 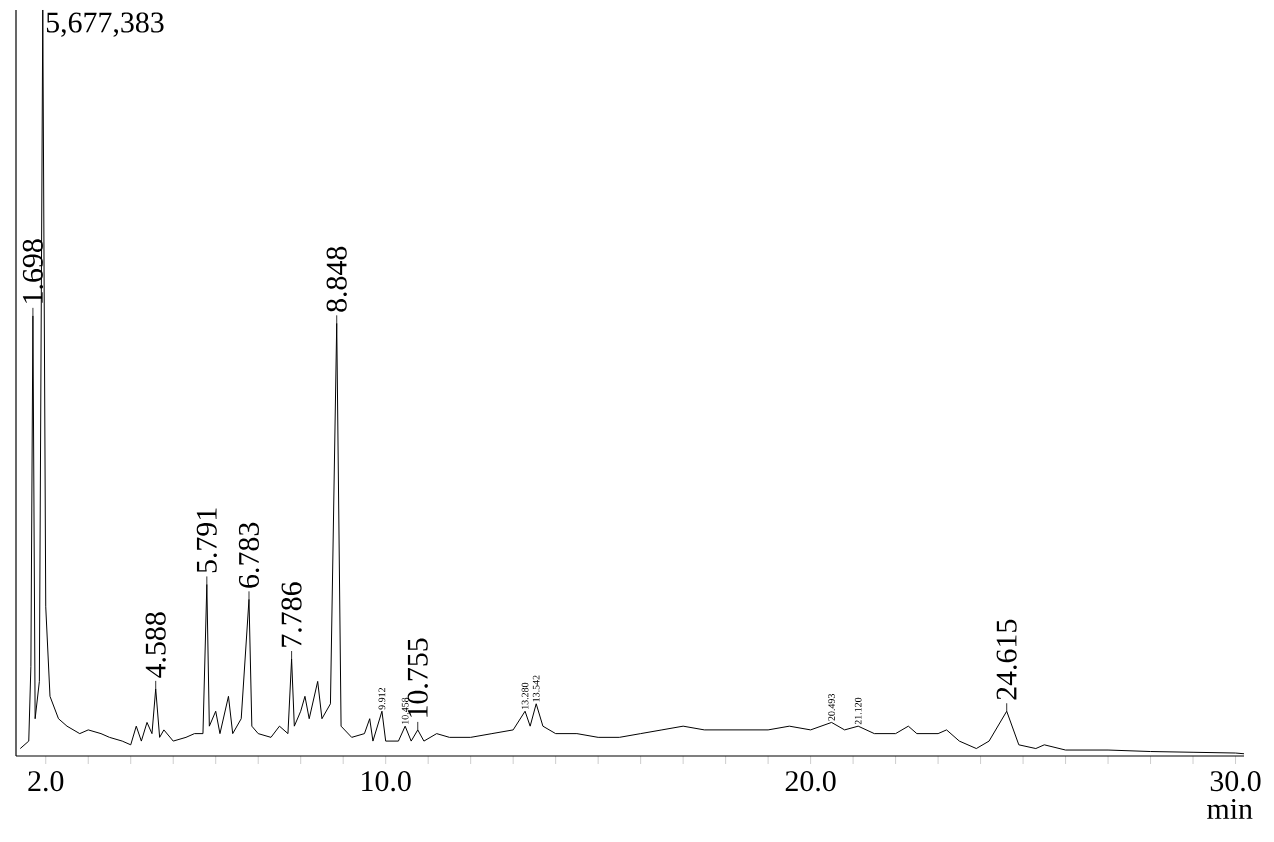 I want to click on annotation: 24.615, so click(x=1006, y=659).